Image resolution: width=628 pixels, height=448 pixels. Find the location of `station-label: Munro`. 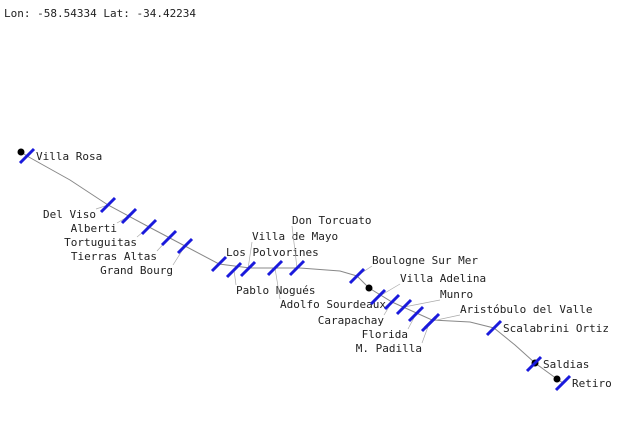

station-label: Munro is located at coordinates (456, 294).